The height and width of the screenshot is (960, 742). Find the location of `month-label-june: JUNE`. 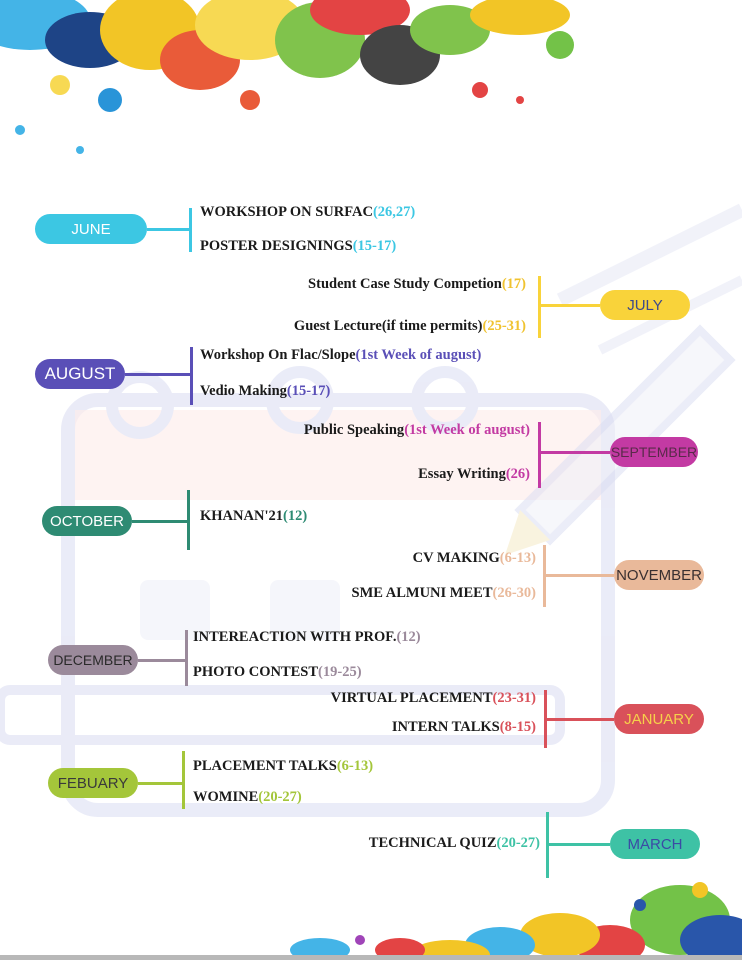

month-label-june: JUNE is located at coordinates (91, 229).